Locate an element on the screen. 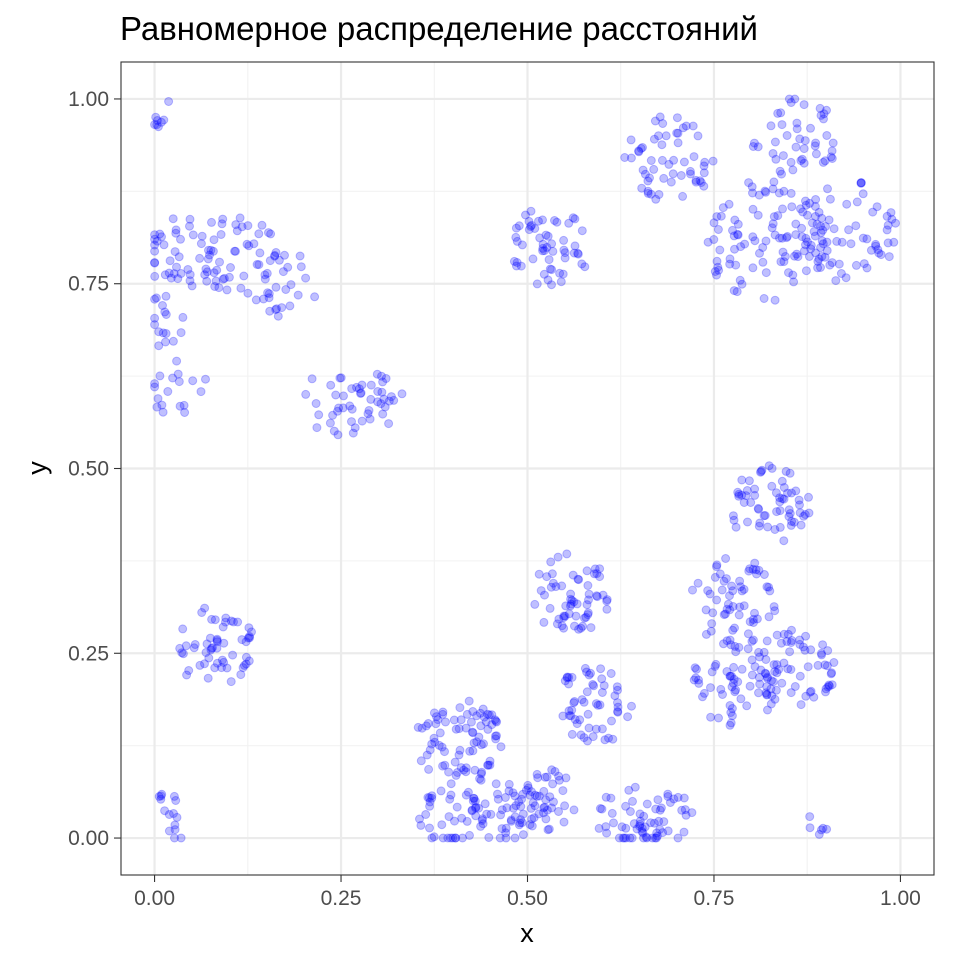 Image resolution: width=960 pixels, height=960 pixels. y-tick-label: 0.50 is located at coordinates (88, 469).